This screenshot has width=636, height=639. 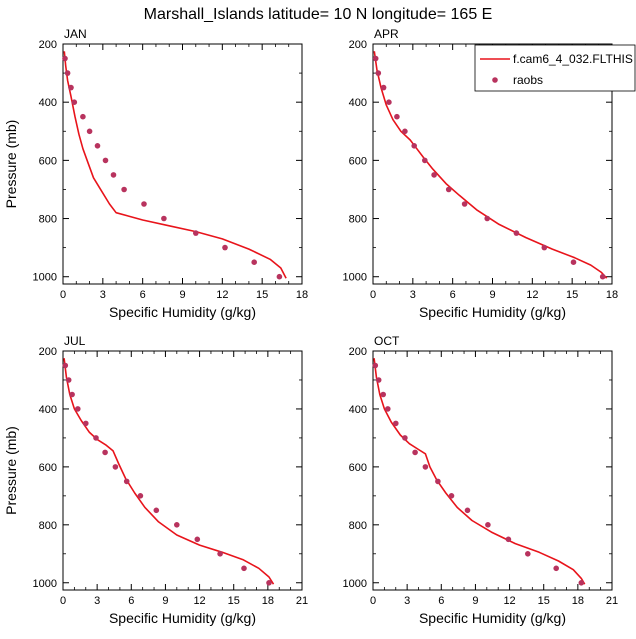 What do you see at coordinates (492, 295) in the screenshot?
I see `x-tick-label-apr: 9` at bounding box center [492, 295].